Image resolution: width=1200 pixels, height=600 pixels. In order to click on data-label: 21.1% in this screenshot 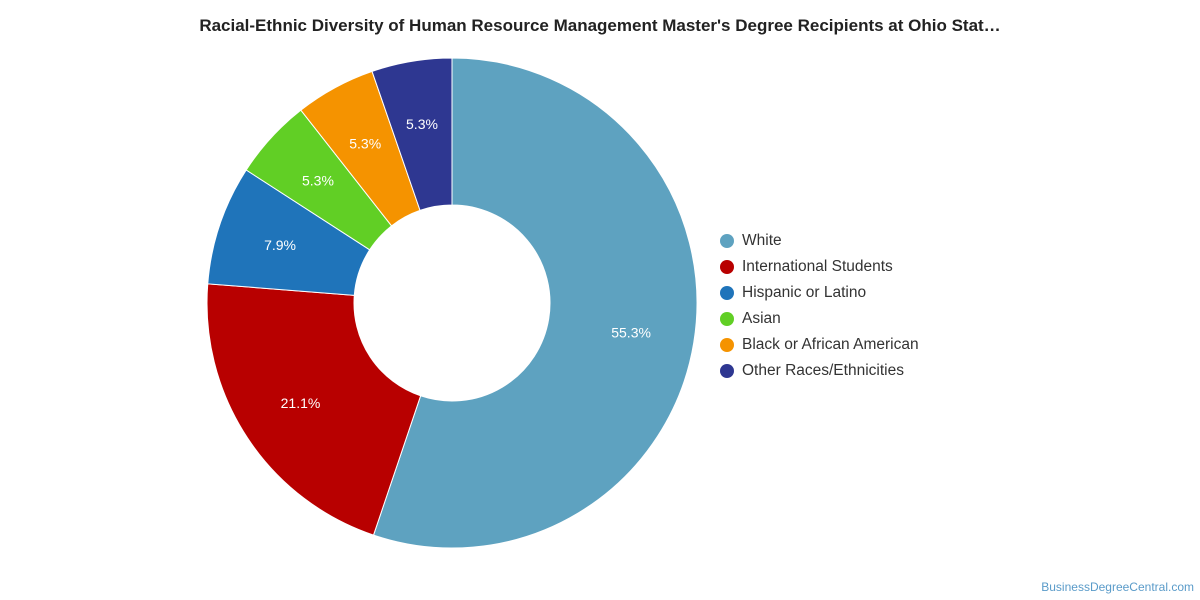, I will do `click(301, 403)`.